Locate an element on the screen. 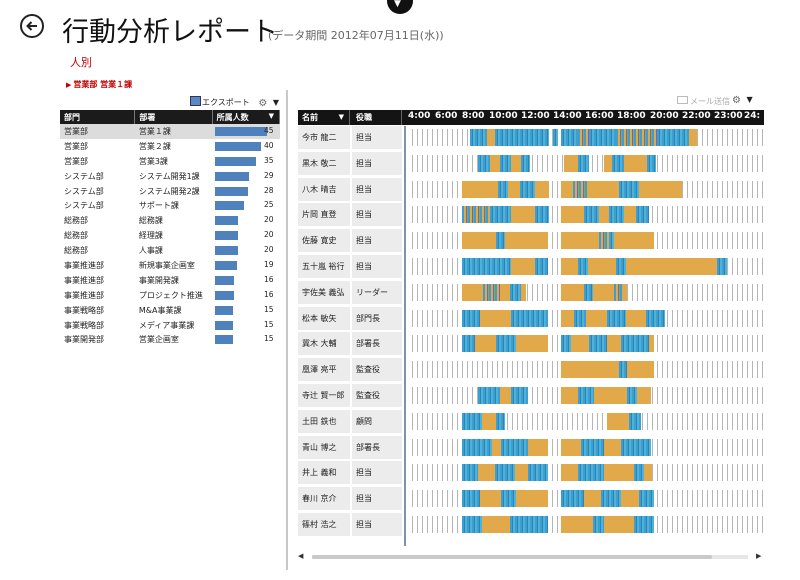  person-row: 片岡 直登 担当 is located at coordinates (533, 215).